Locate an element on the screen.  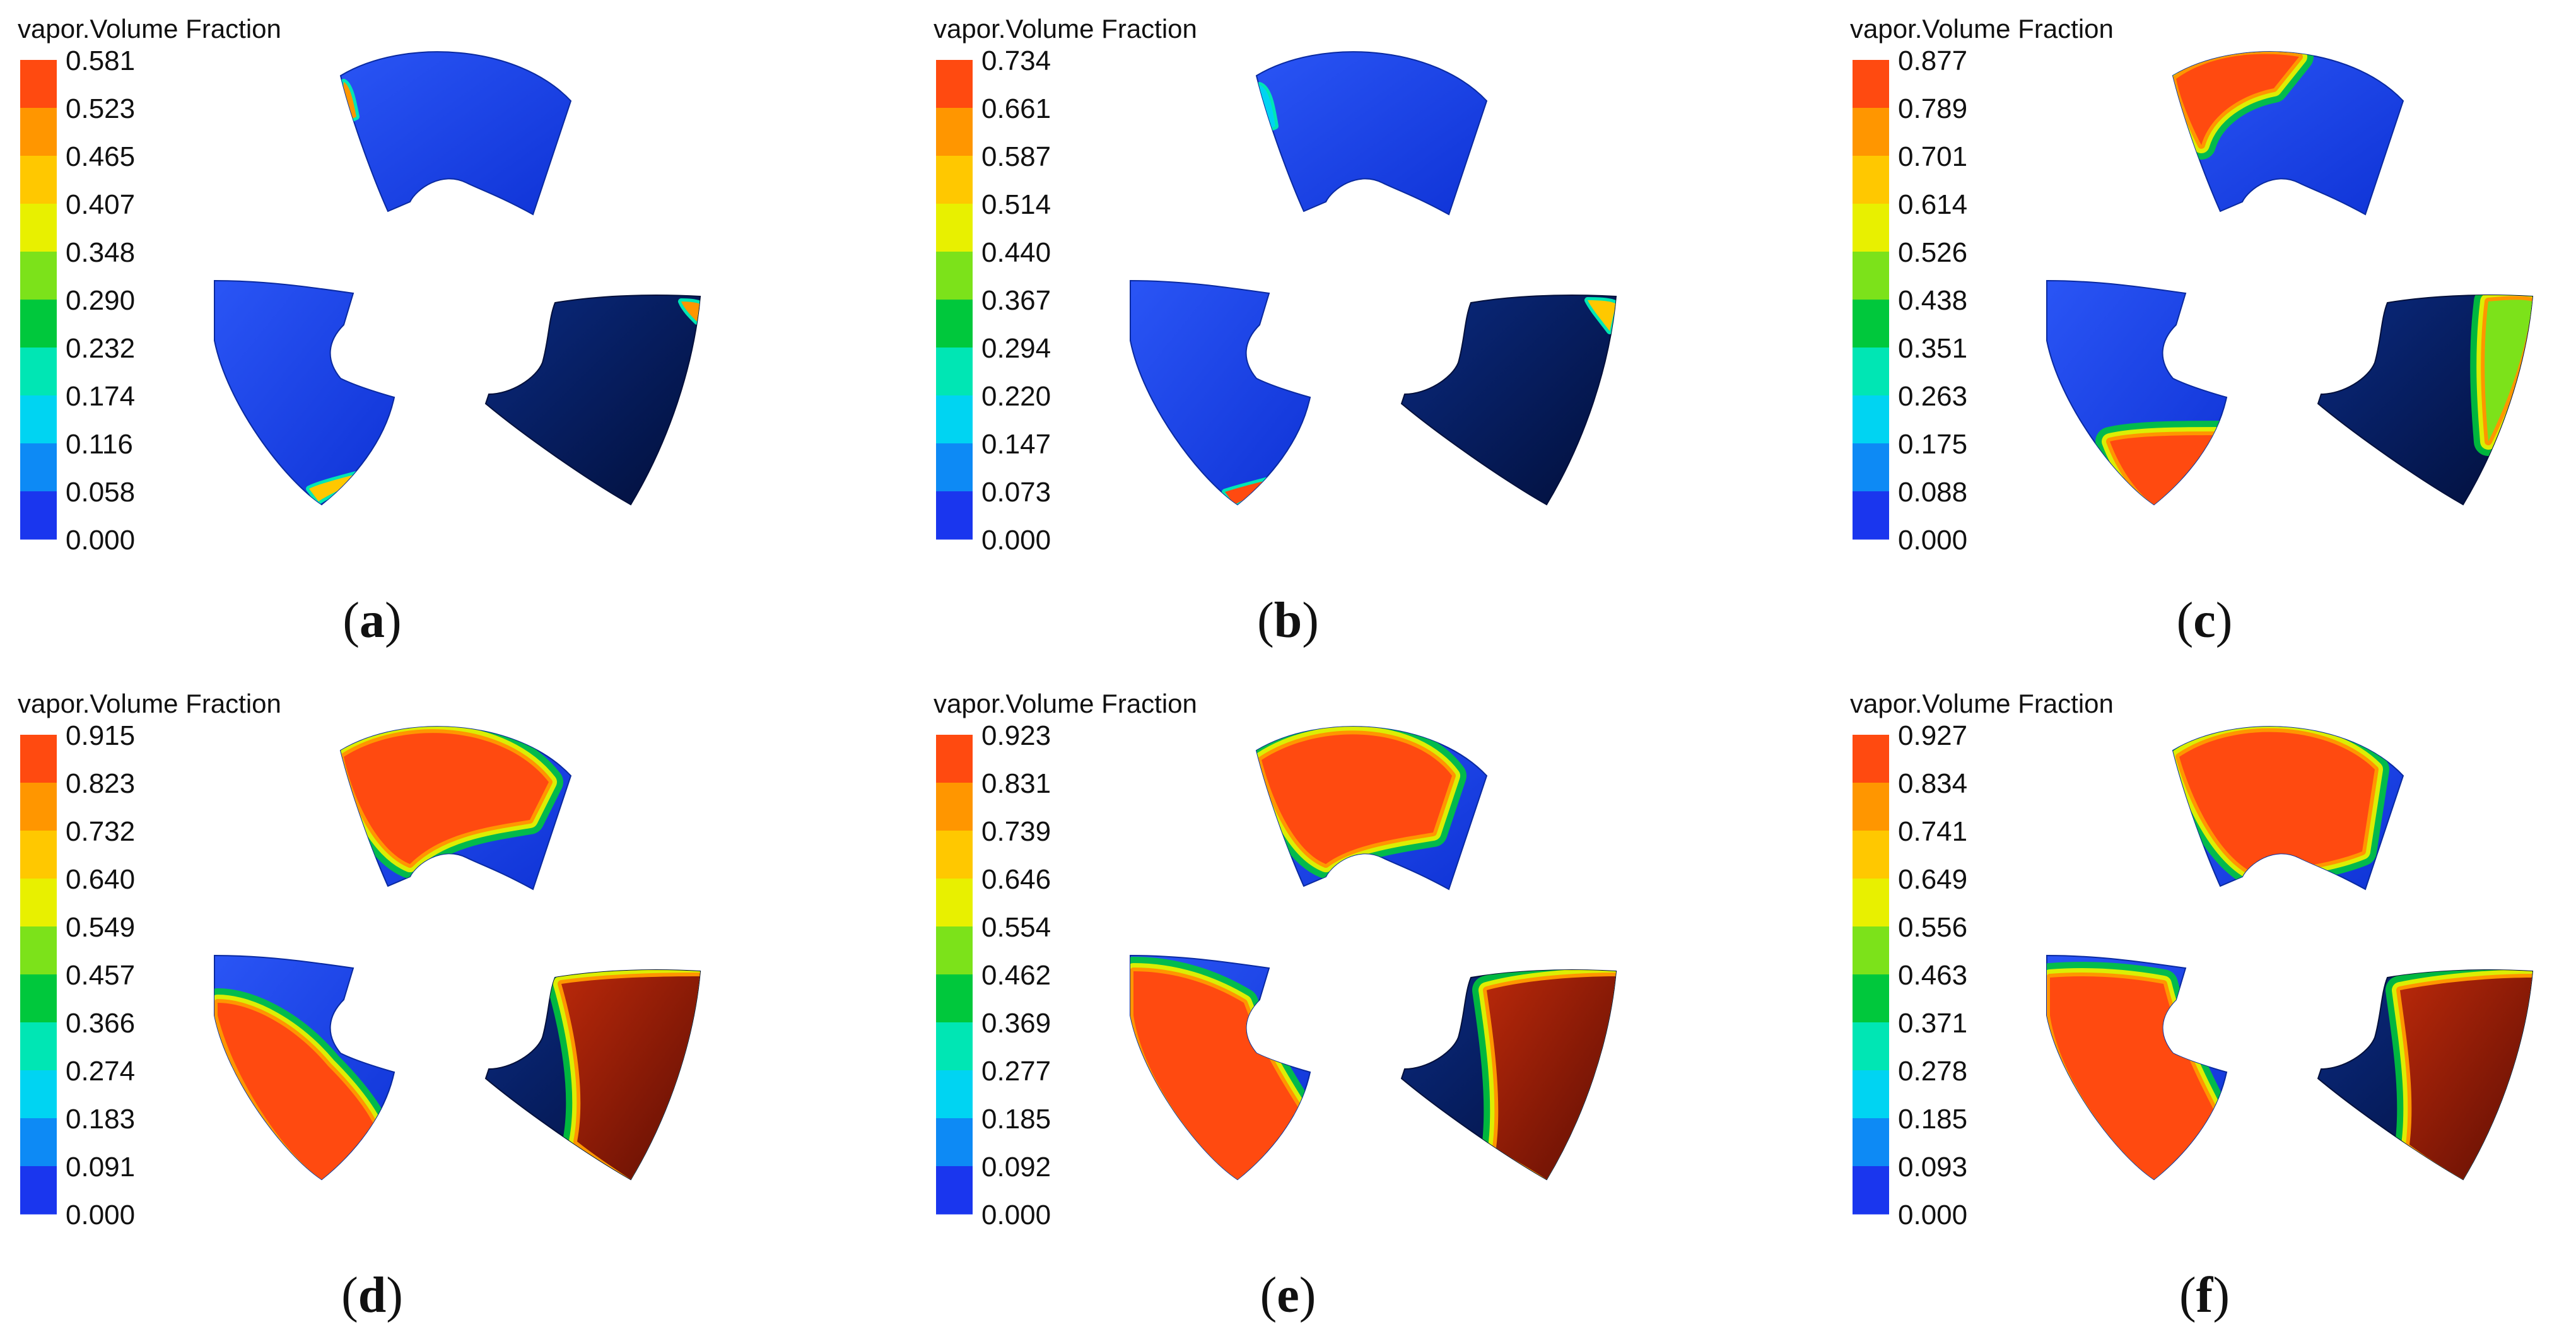
tick-label: 0.927 is located at coordinates (1932, 735).